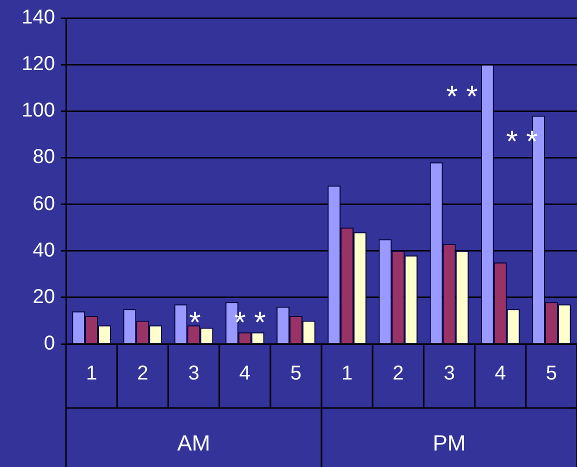  Describe the element at coordinates (38, 111) in the screenshot. I see `y-tick-label: 100` at that location.